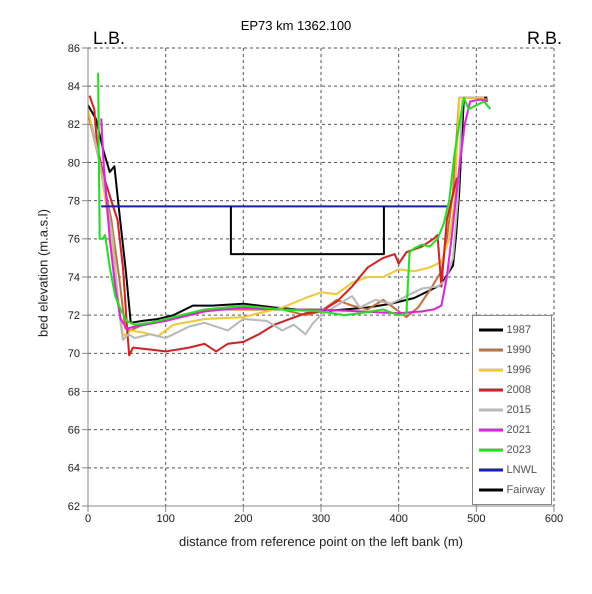 The width and height of the screenshot is (592, 594). Describe the element at coordinates (74, 125) in the screenshot. I see `y-tick-label: 82` at that location.